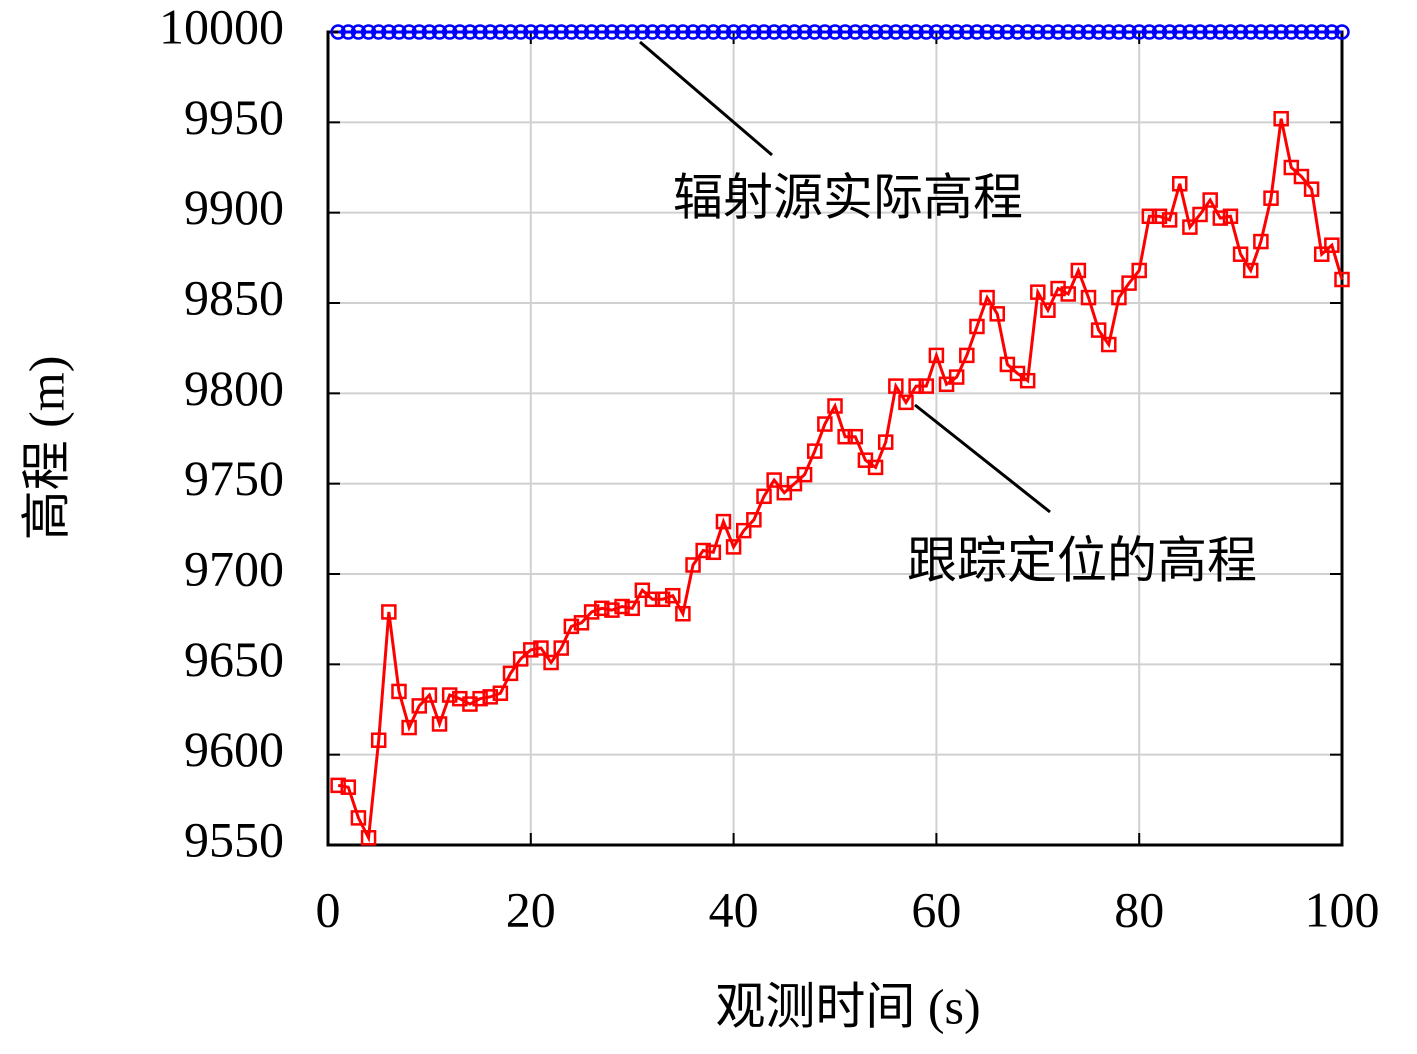  I want to click on y-tick-label: 9700, so click(234, 568).